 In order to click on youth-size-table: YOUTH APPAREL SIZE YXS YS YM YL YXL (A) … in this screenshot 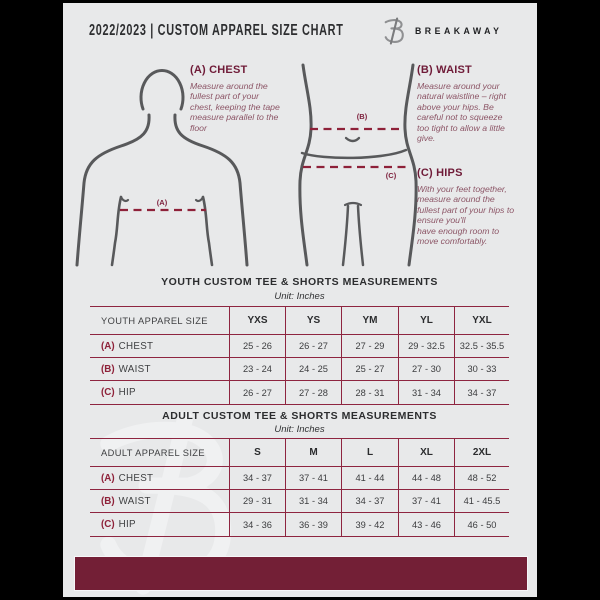, I will do `click(299, 355)`.